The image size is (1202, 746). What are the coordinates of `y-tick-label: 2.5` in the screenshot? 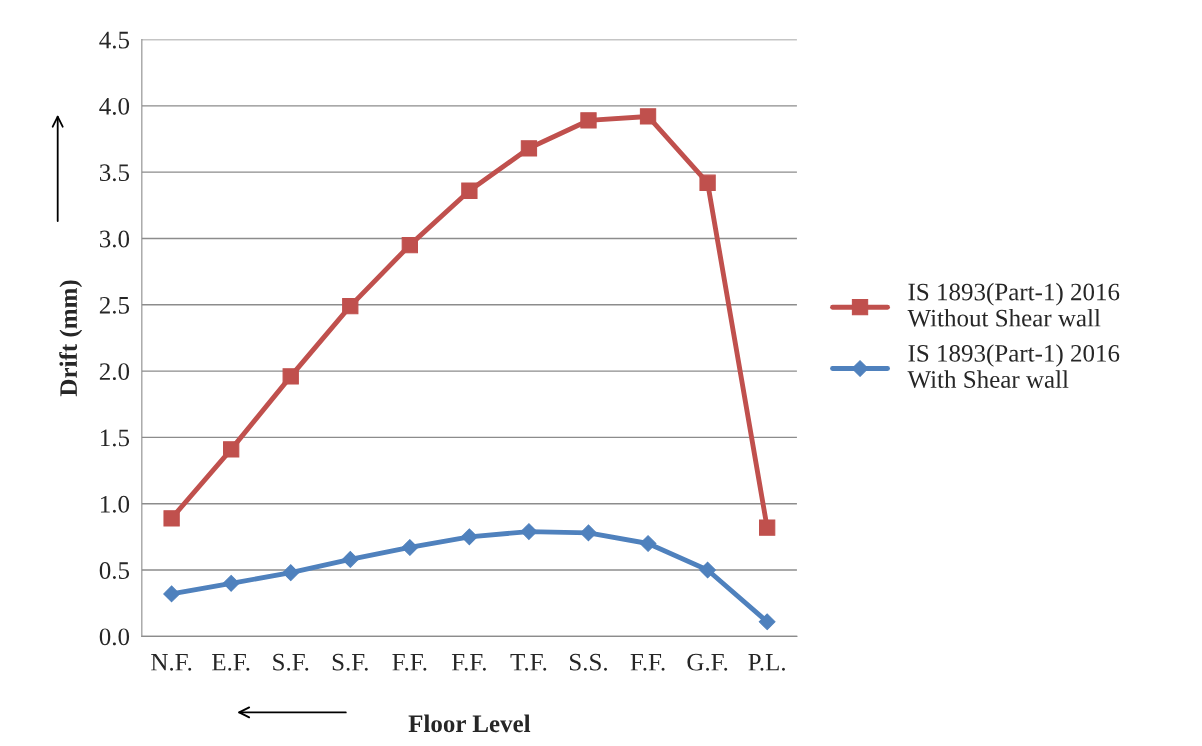 It's located at (114, 305).